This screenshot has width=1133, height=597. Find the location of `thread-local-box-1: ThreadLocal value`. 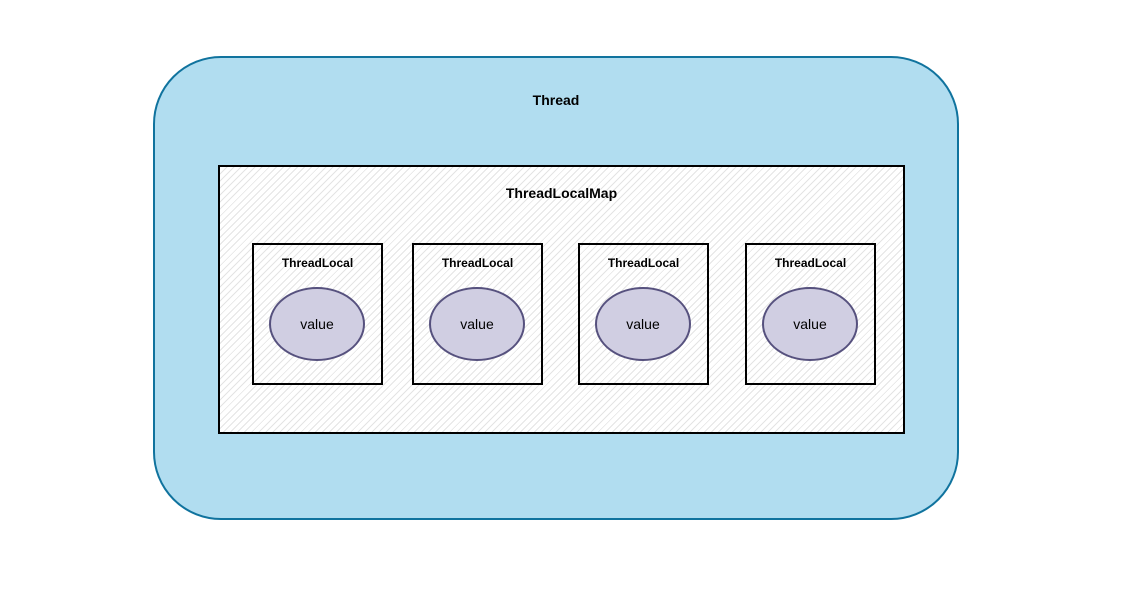

thread-local-box-1: ThreadLocal value is located at coordinates (317, 314).